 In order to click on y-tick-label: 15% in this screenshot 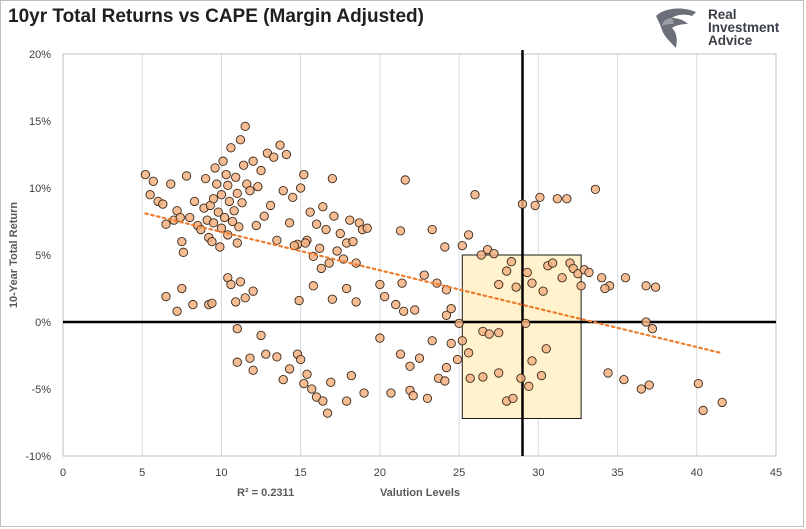, I will do `click(40, 122)`.